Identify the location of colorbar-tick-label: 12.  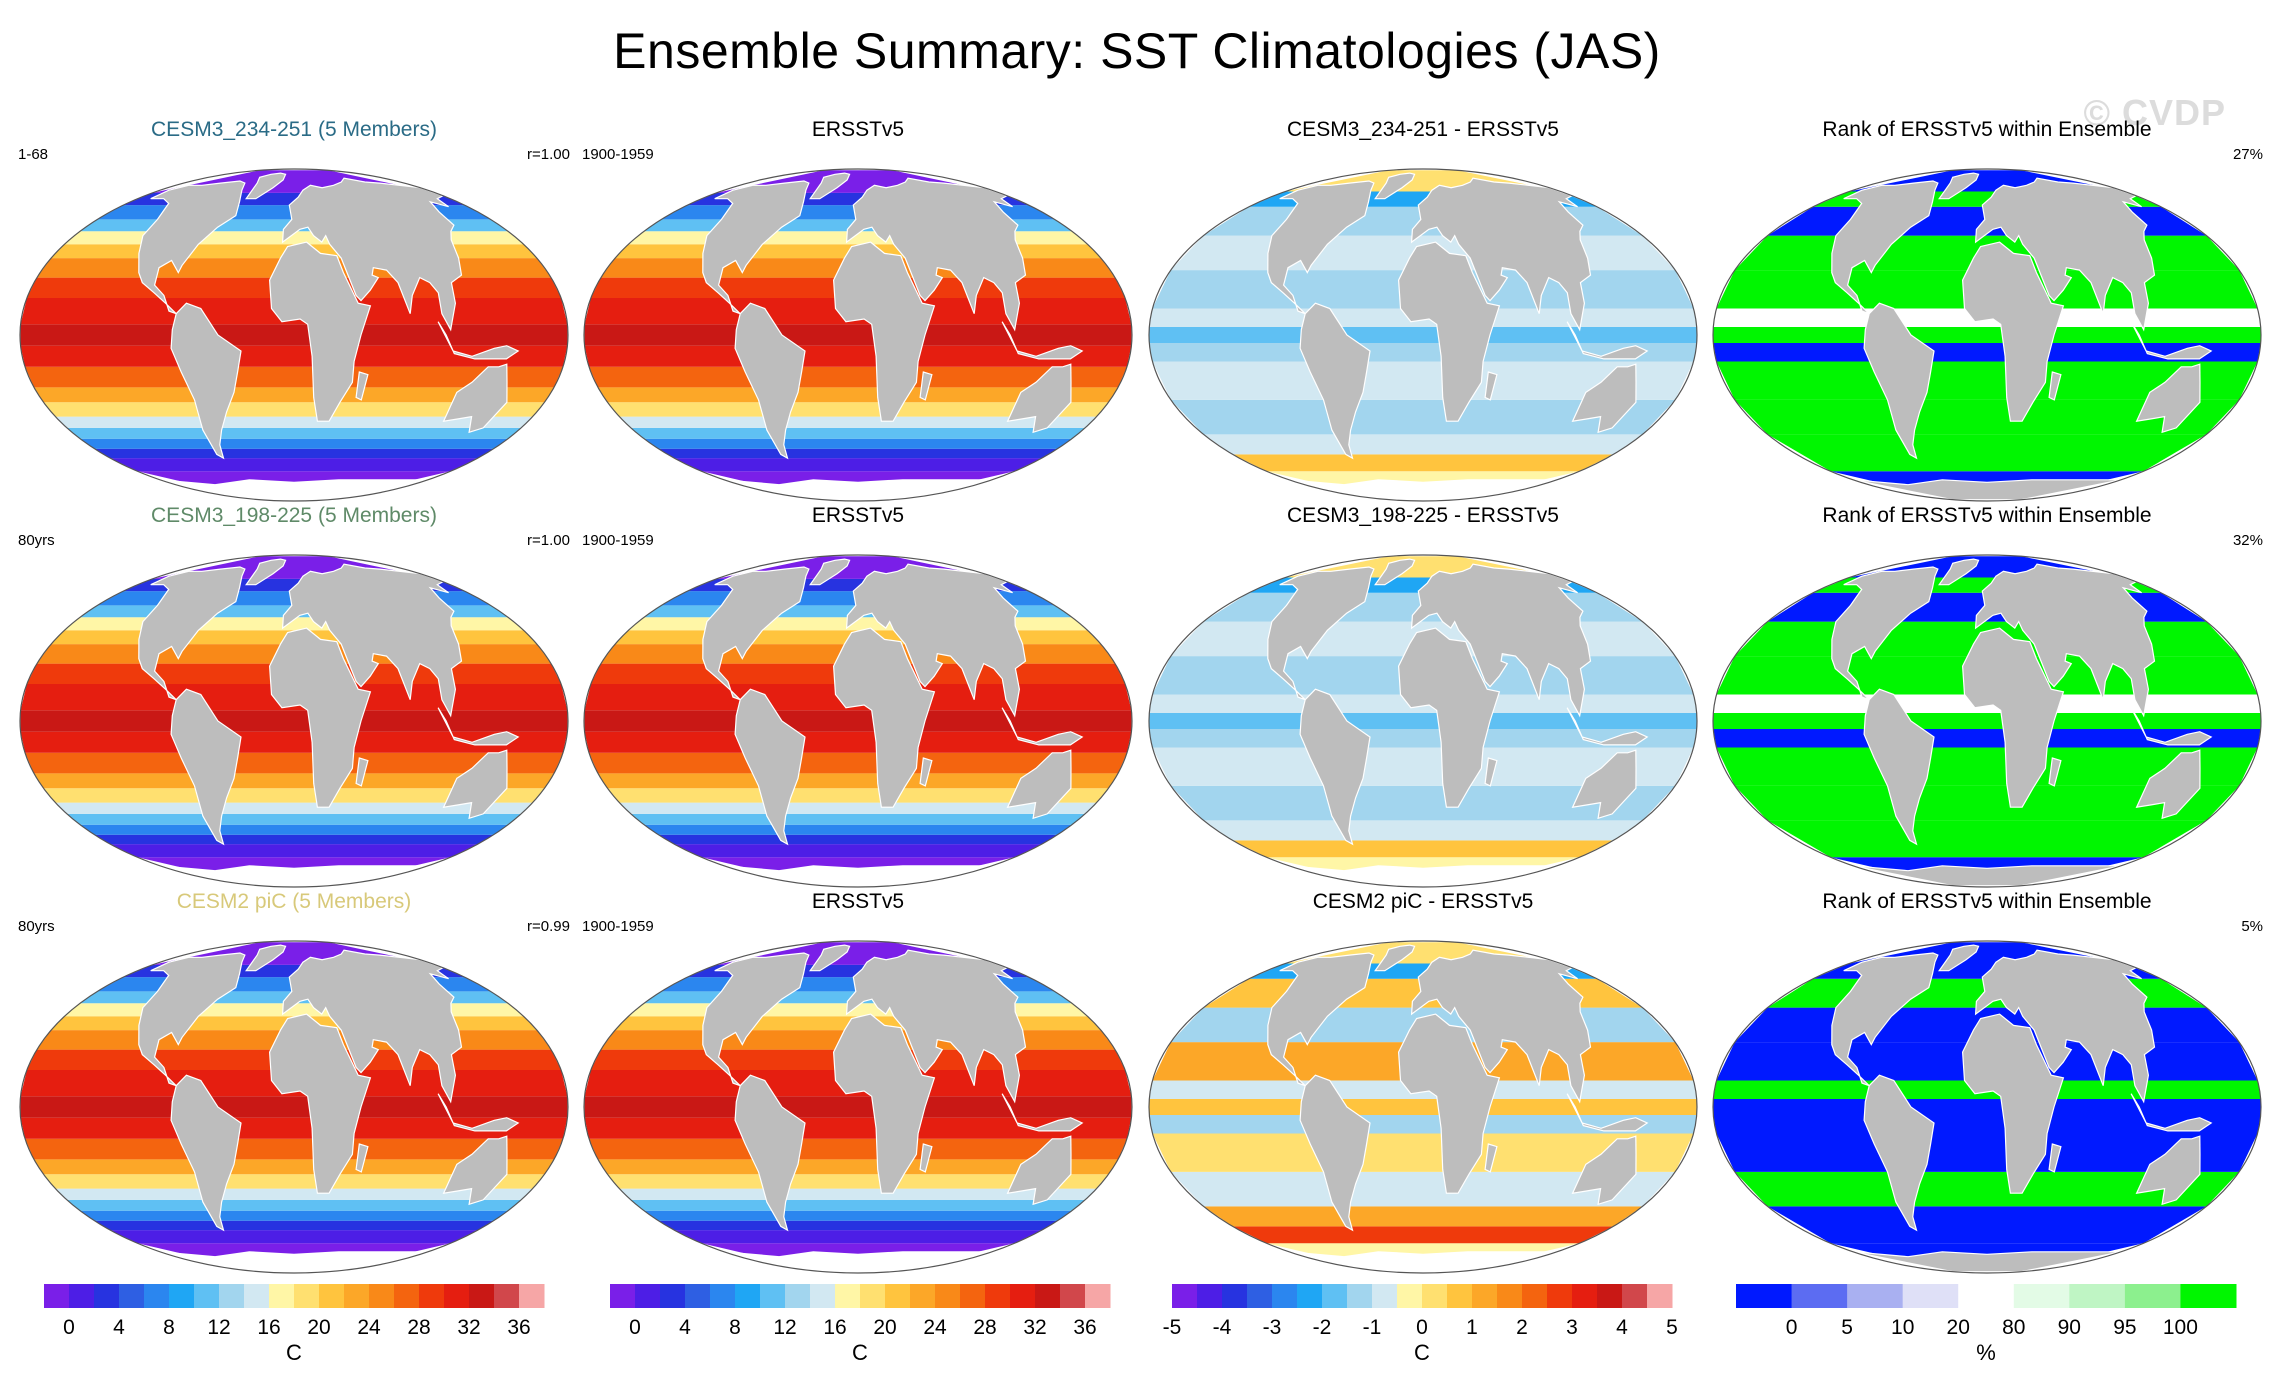
(218, 1327).